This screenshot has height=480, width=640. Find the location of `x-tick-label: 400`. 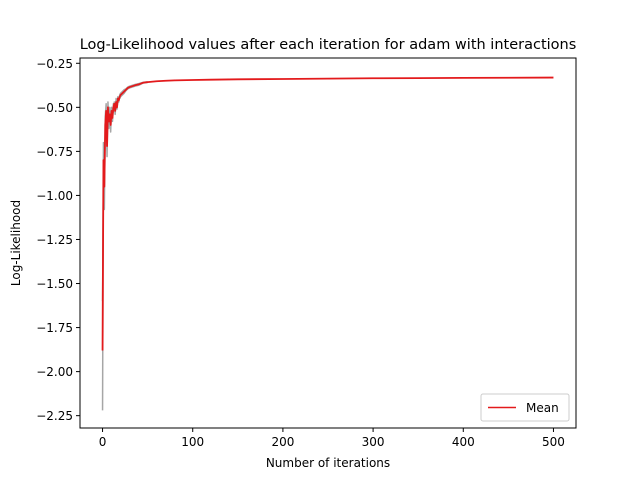

x-tick-label: 400 is located at coordinates (463, 442).